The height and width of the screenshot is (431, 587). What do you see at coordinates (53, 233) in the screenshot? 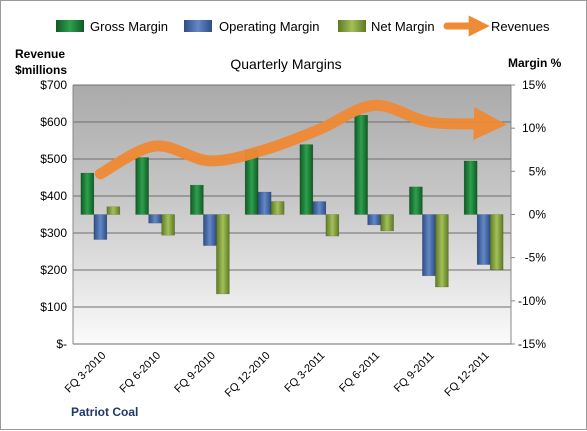
I see `left-tick-label: $300` at bounding box center [53, 233].